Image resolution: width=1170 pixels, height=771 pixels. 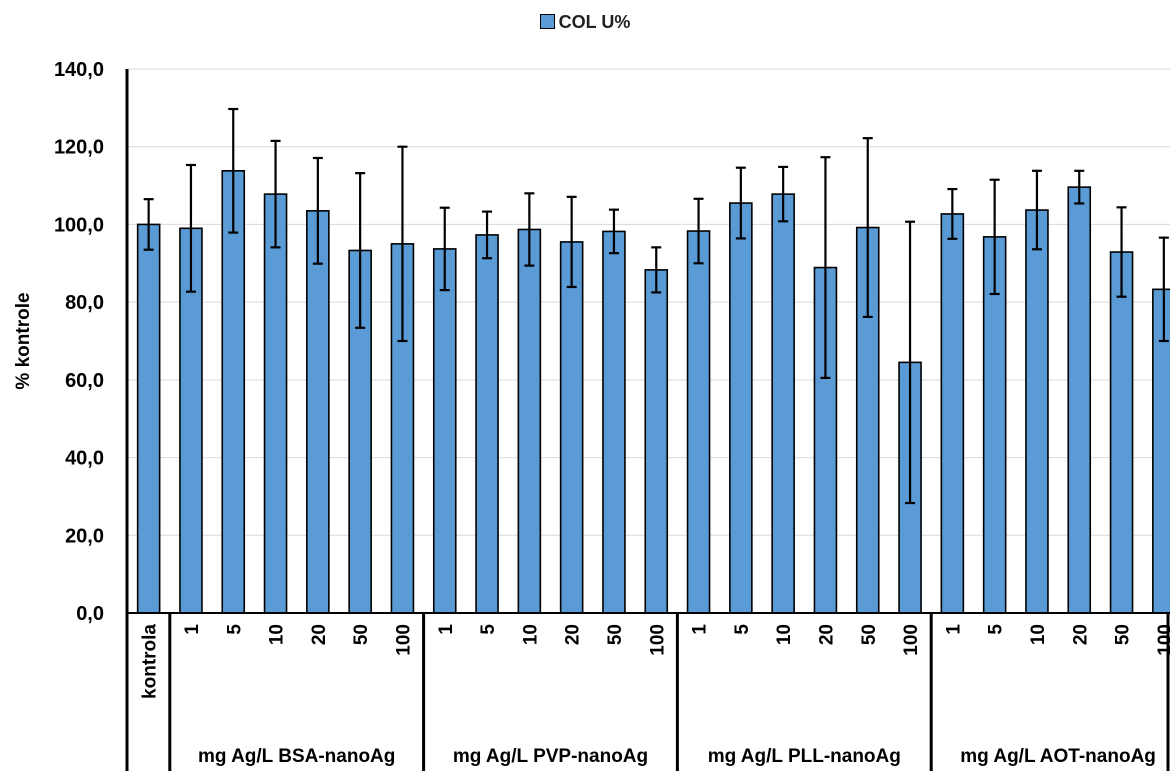 I want to click on group-label: mg Ag/L PVP-nanoAg, so click(x=550, y=756).